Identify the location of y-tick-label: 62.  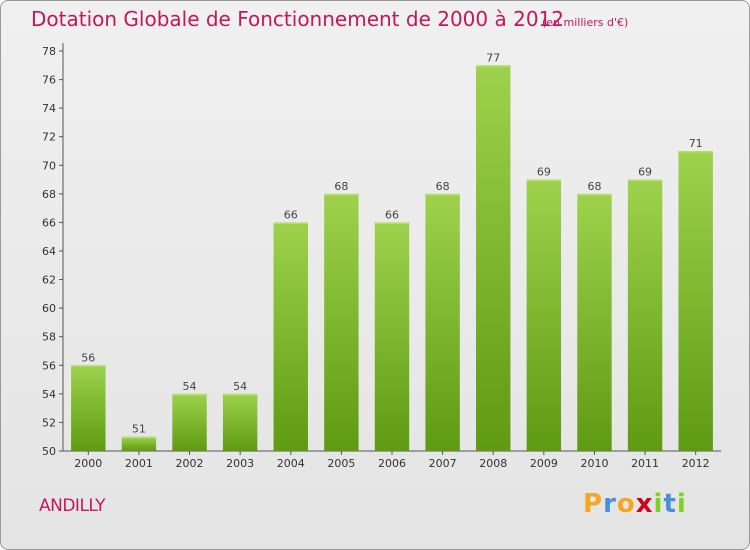
(49, 280).